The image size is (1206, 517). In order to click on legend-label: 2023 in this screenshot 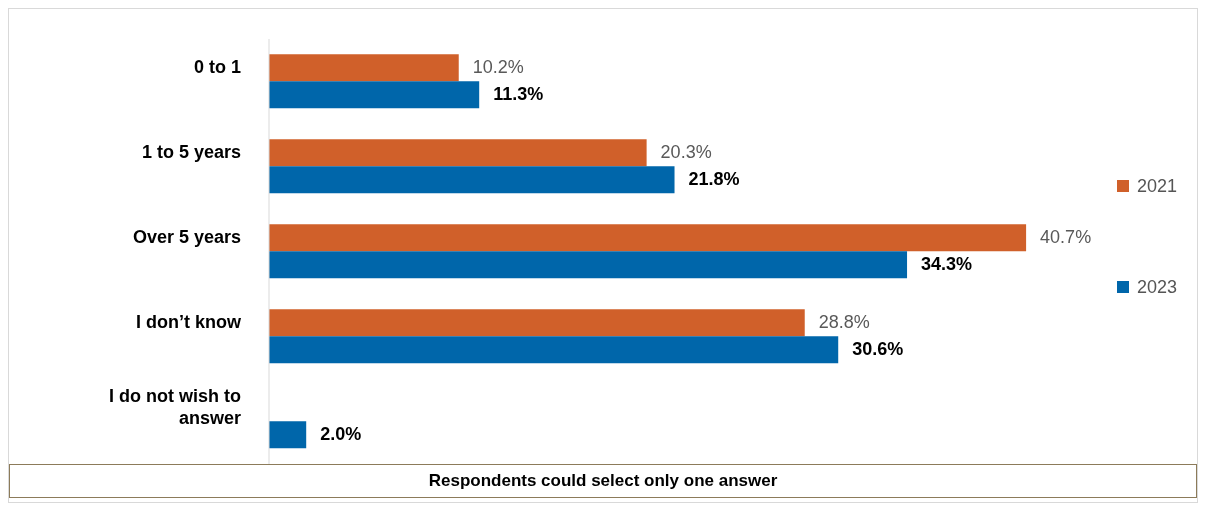, I will do `click(1156, 287)`.